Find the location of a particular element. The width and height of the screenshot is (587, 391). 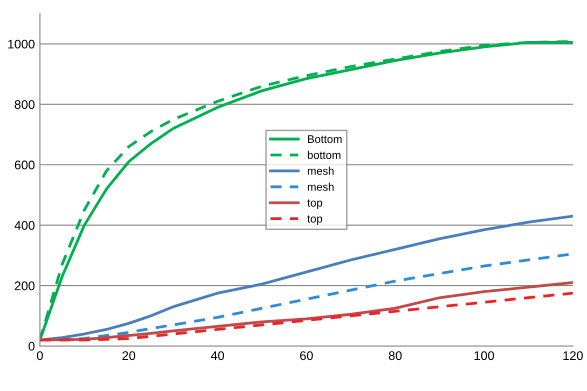

x-tick-label: 20 is located at coordinates (129, 355).